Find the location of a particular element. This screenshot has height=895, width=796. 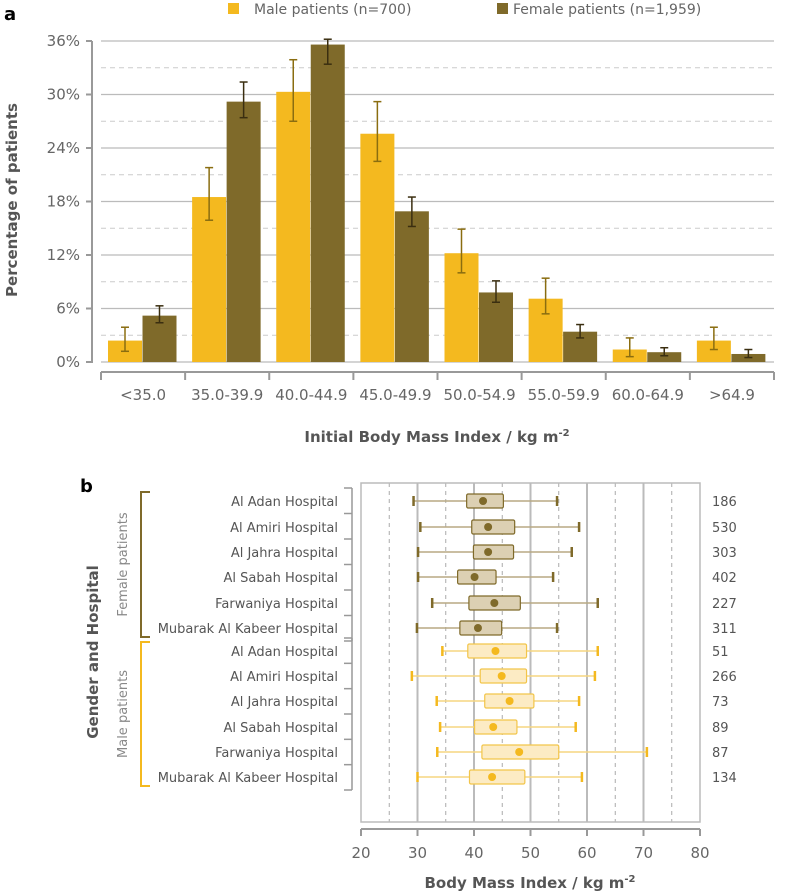

x-axis-title-b: Body Mass Index / kg m-2 is located at coordinates (529, 883).